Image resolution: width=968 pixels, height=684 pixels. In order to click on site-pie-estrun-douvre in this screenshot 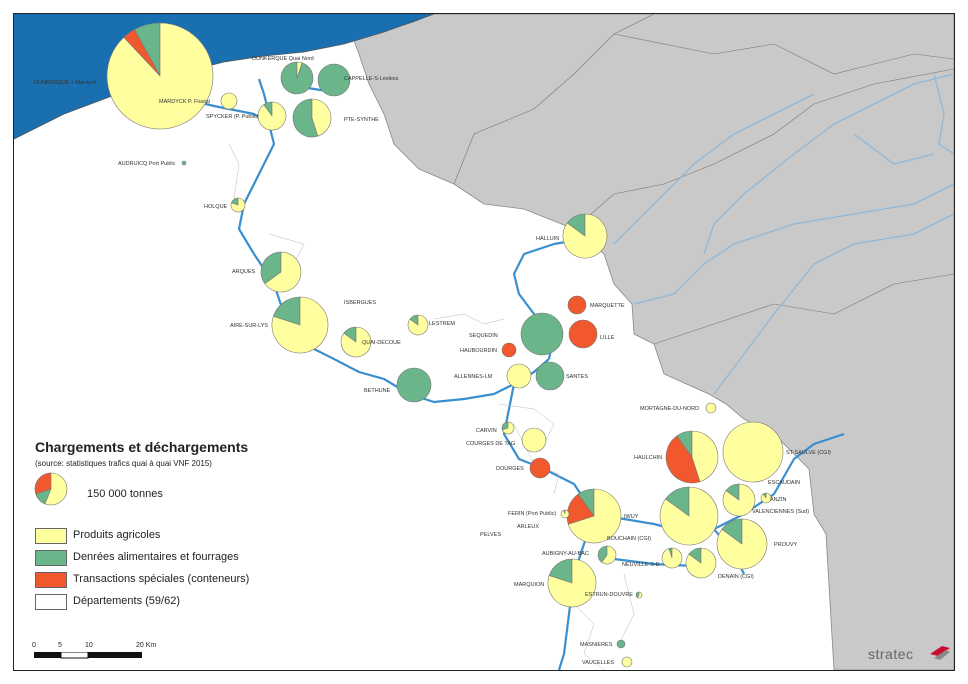, I will do `click(621, 644)`.